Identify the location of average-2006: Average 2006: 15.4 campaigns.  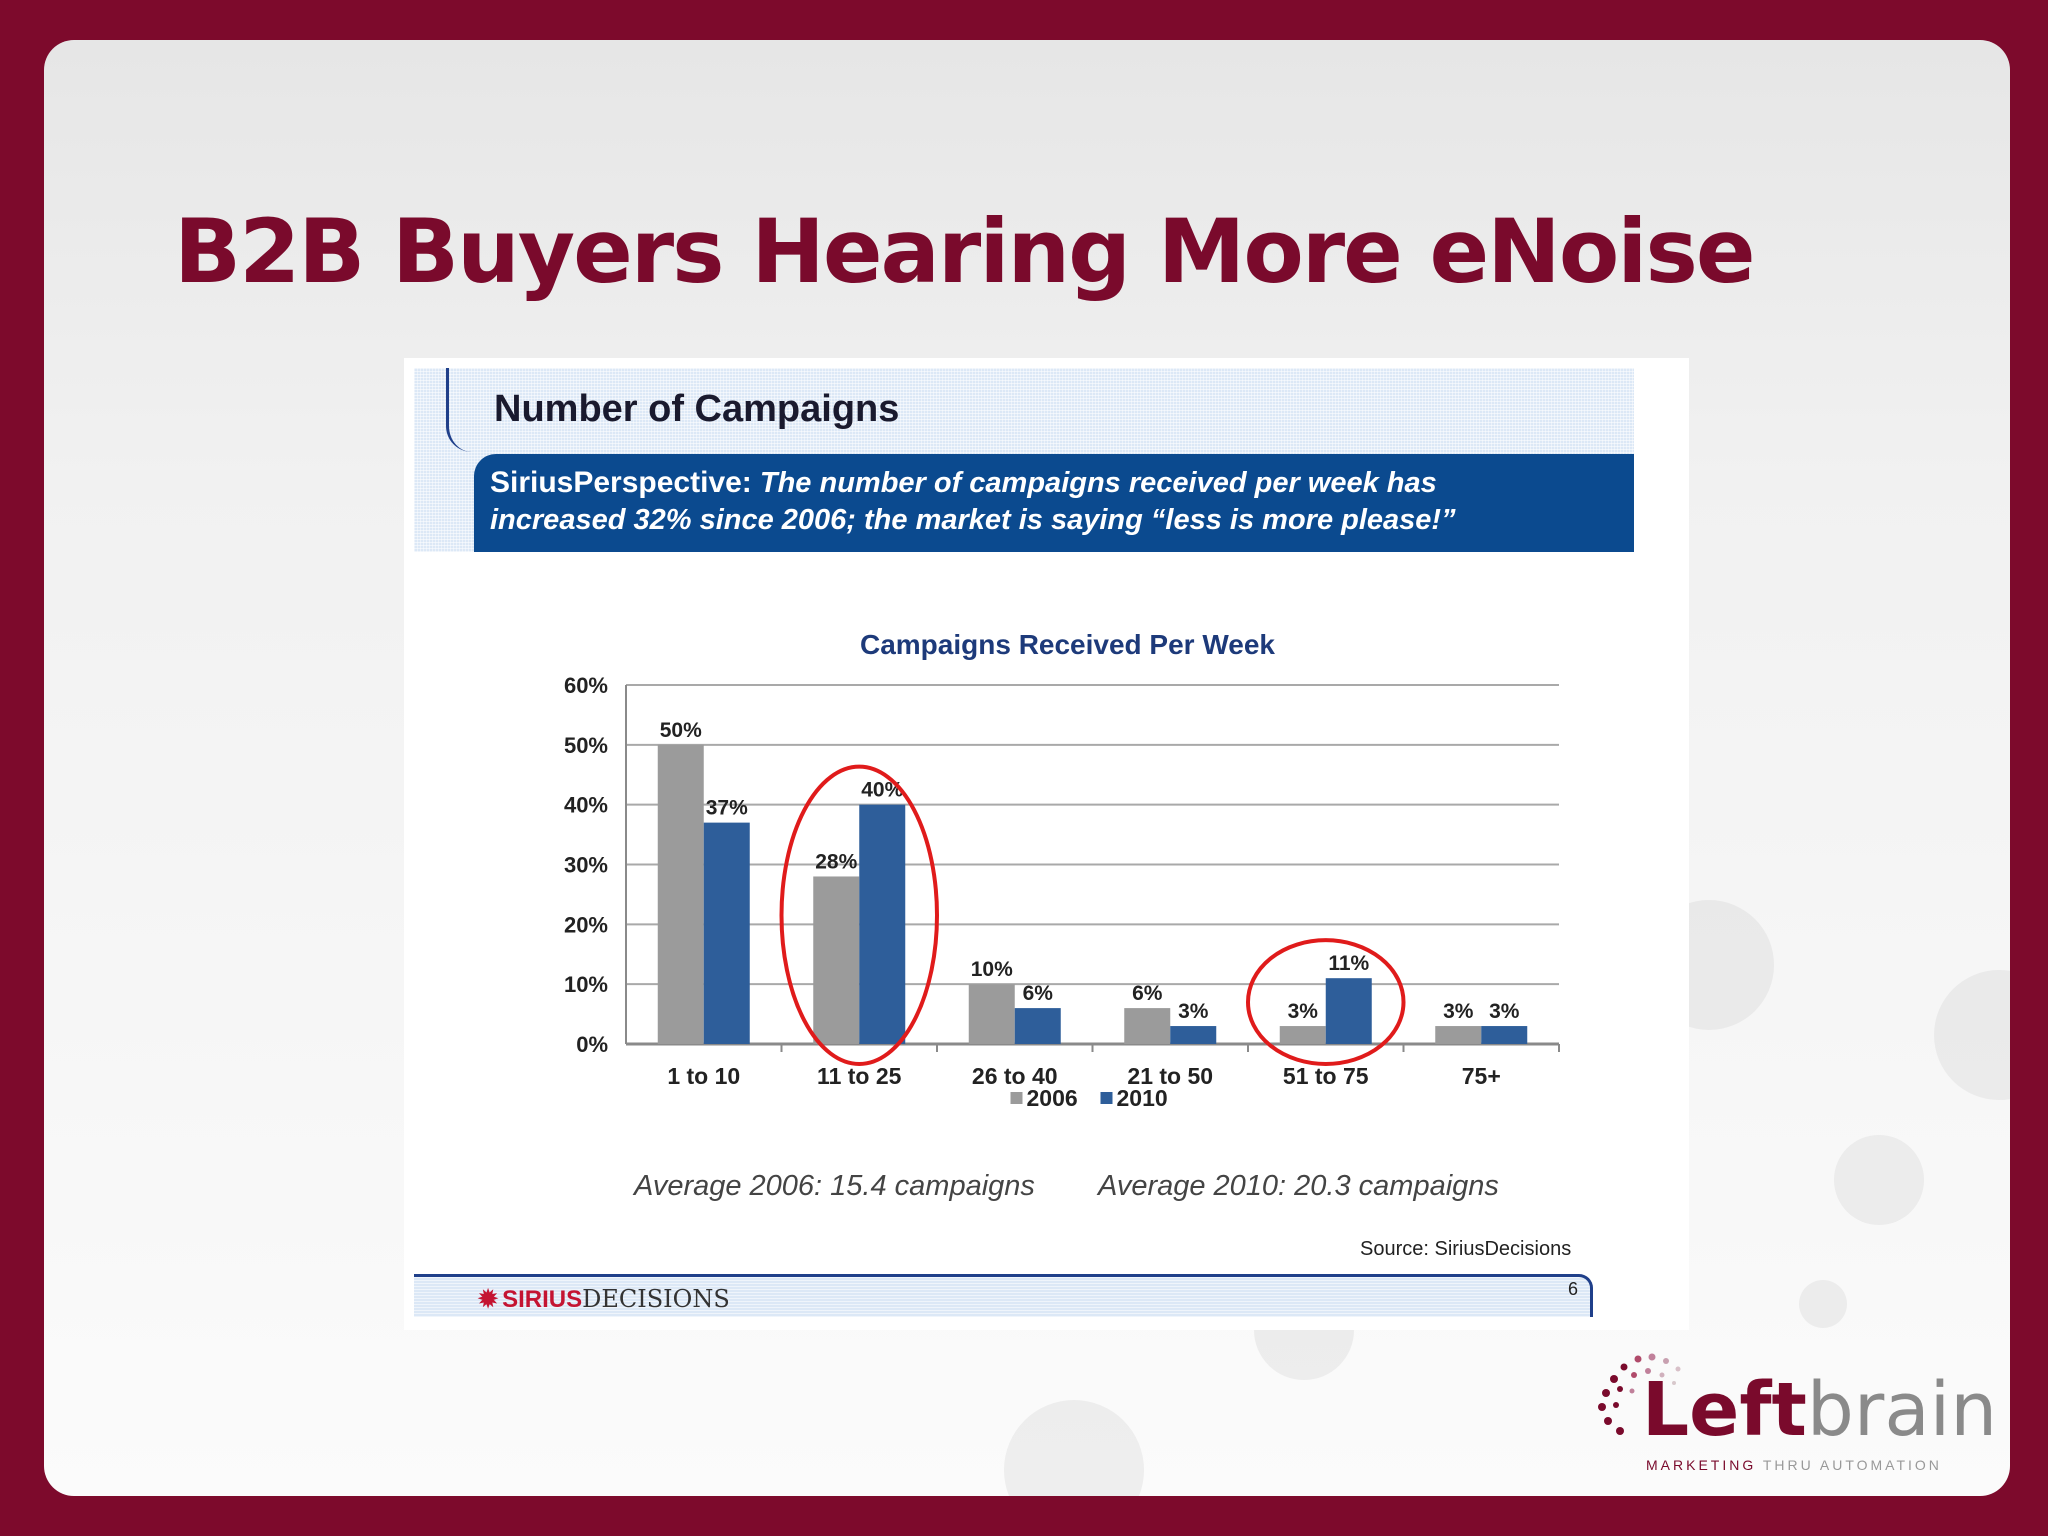
(834, 1186).